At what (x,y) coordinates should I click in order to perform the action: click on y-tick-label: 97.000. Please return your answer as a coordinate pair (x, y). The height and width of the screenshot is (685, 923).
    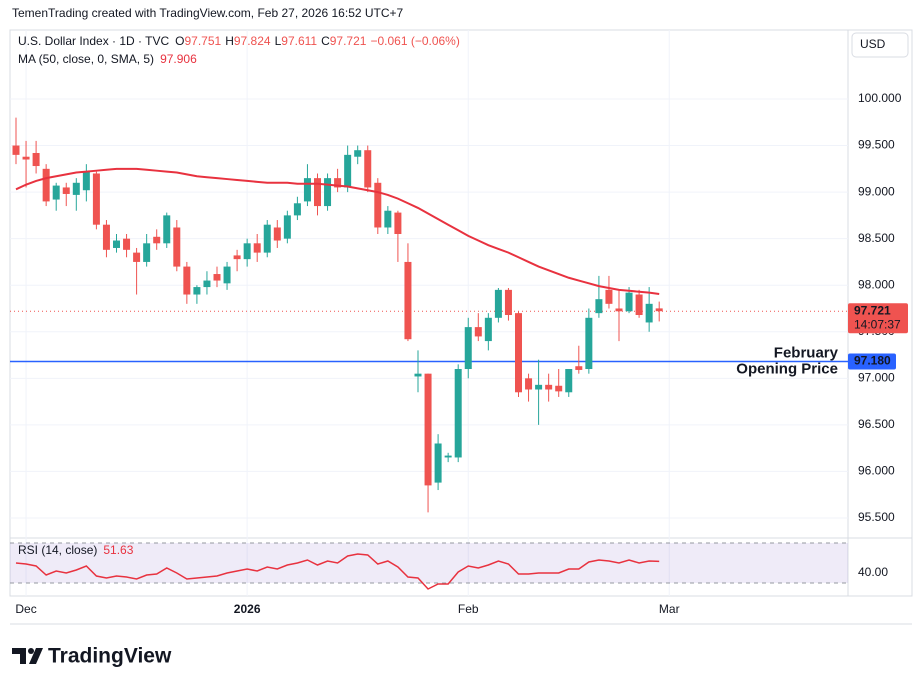
    Looking at the image, I should click on (876, 377).